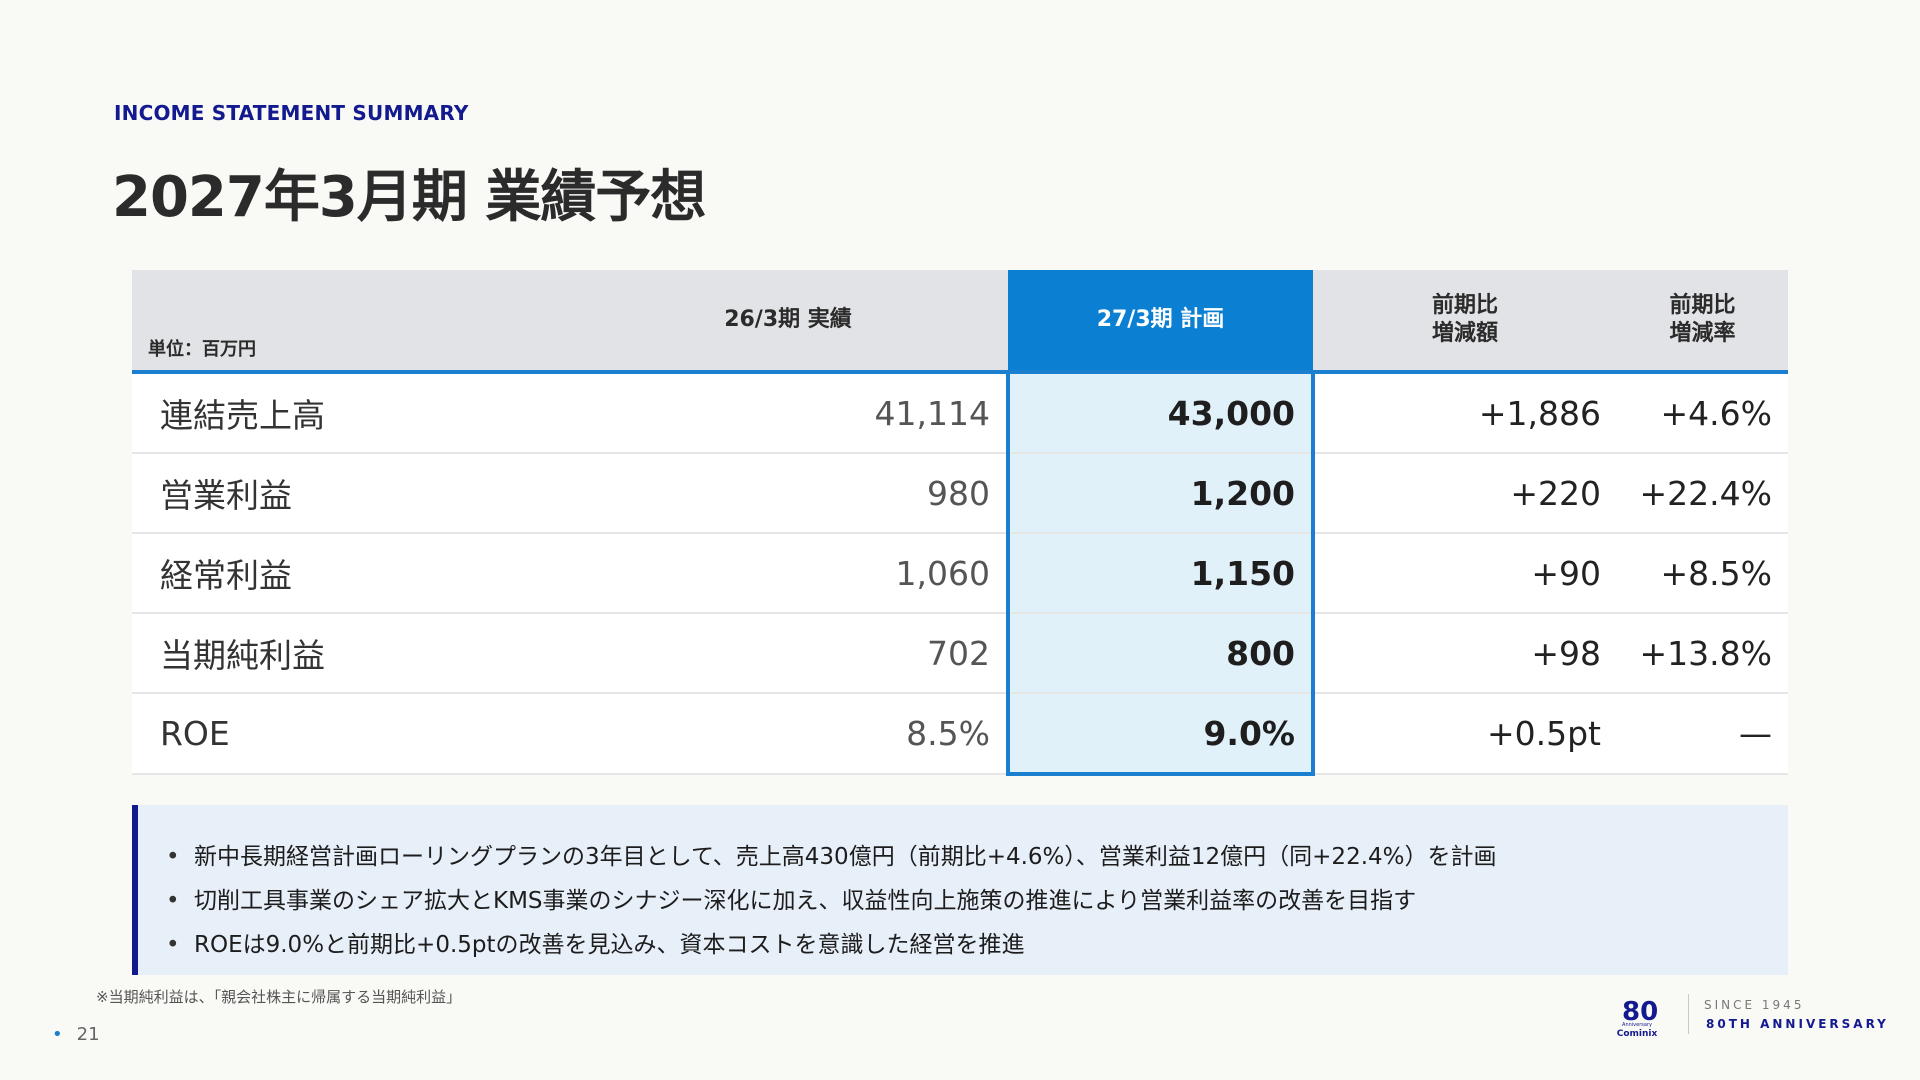 This screenshot has width=1920, height=1080. What do you see at coordinates (1797, 1024) in the screenshot?
I see `anniversary-text: 80TH ANNIVERSARY` at bounding box center [1797, 1024].